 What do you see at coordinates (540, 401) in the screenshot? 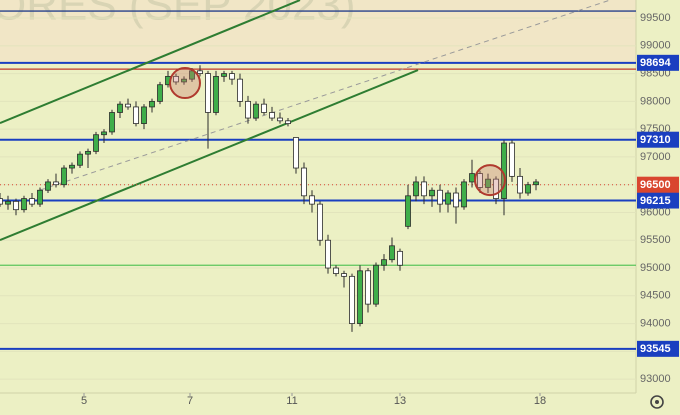
I see `x-tick-label: 18` at bounding box center [540, 401].